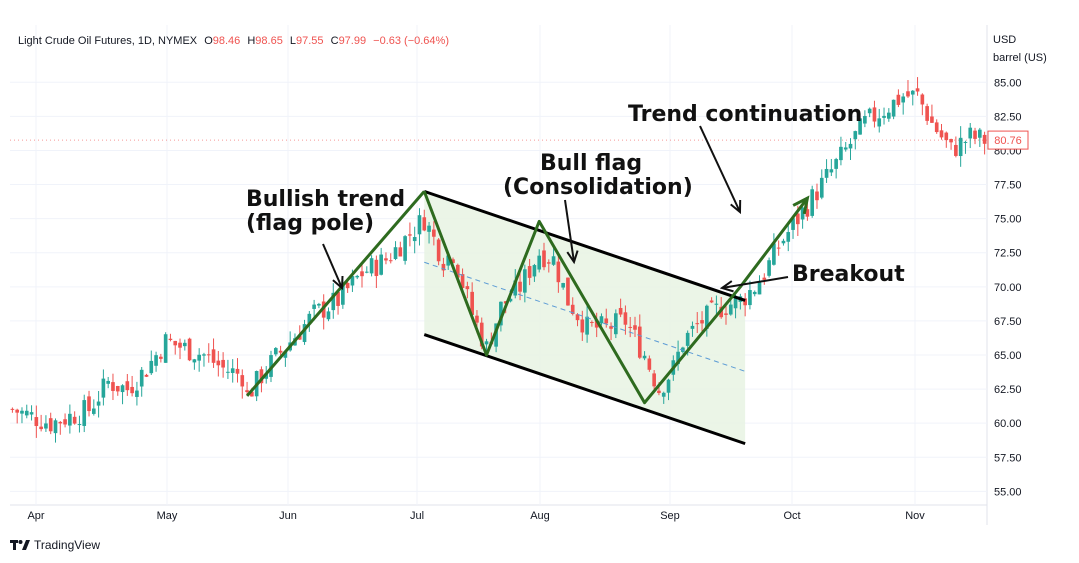 The height and width of the screenshot is (563, 1079). I want to click on y-tick-label: 65.00, so click(1008, 356).